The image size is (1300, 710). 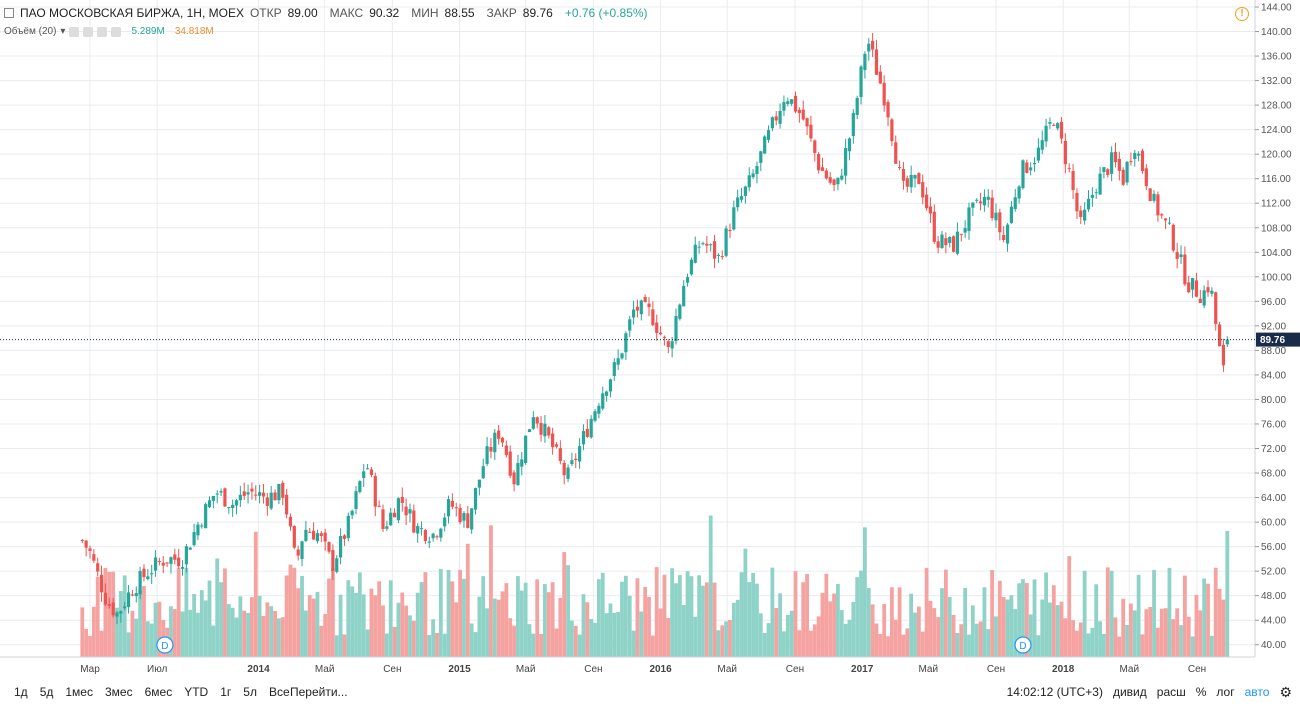 What do you see at coordinates (1257, 692) in the screenshot?
I see `auto-scale-toggle: авто` at bounding box center [1257, 692].